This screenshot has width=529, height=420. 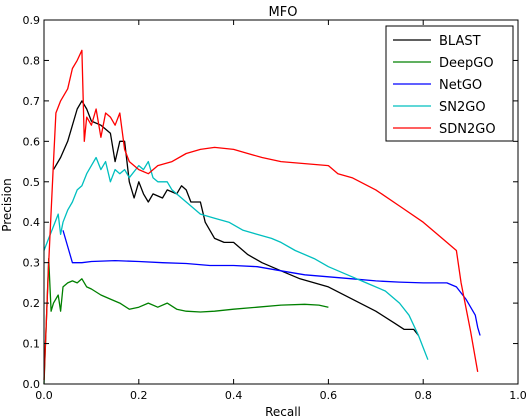 What do you see at coordinates (460, 41) in the screenshot?
I see `legend-label-blast: BLAST` at bounding box center [460, 41].